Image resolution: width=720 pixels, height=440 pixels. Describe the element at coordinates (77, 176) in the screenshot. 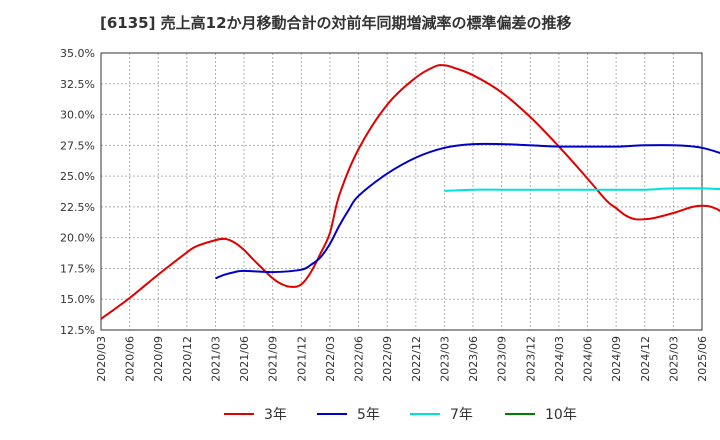

I see `y-tick-label: 25.0%` at that location.